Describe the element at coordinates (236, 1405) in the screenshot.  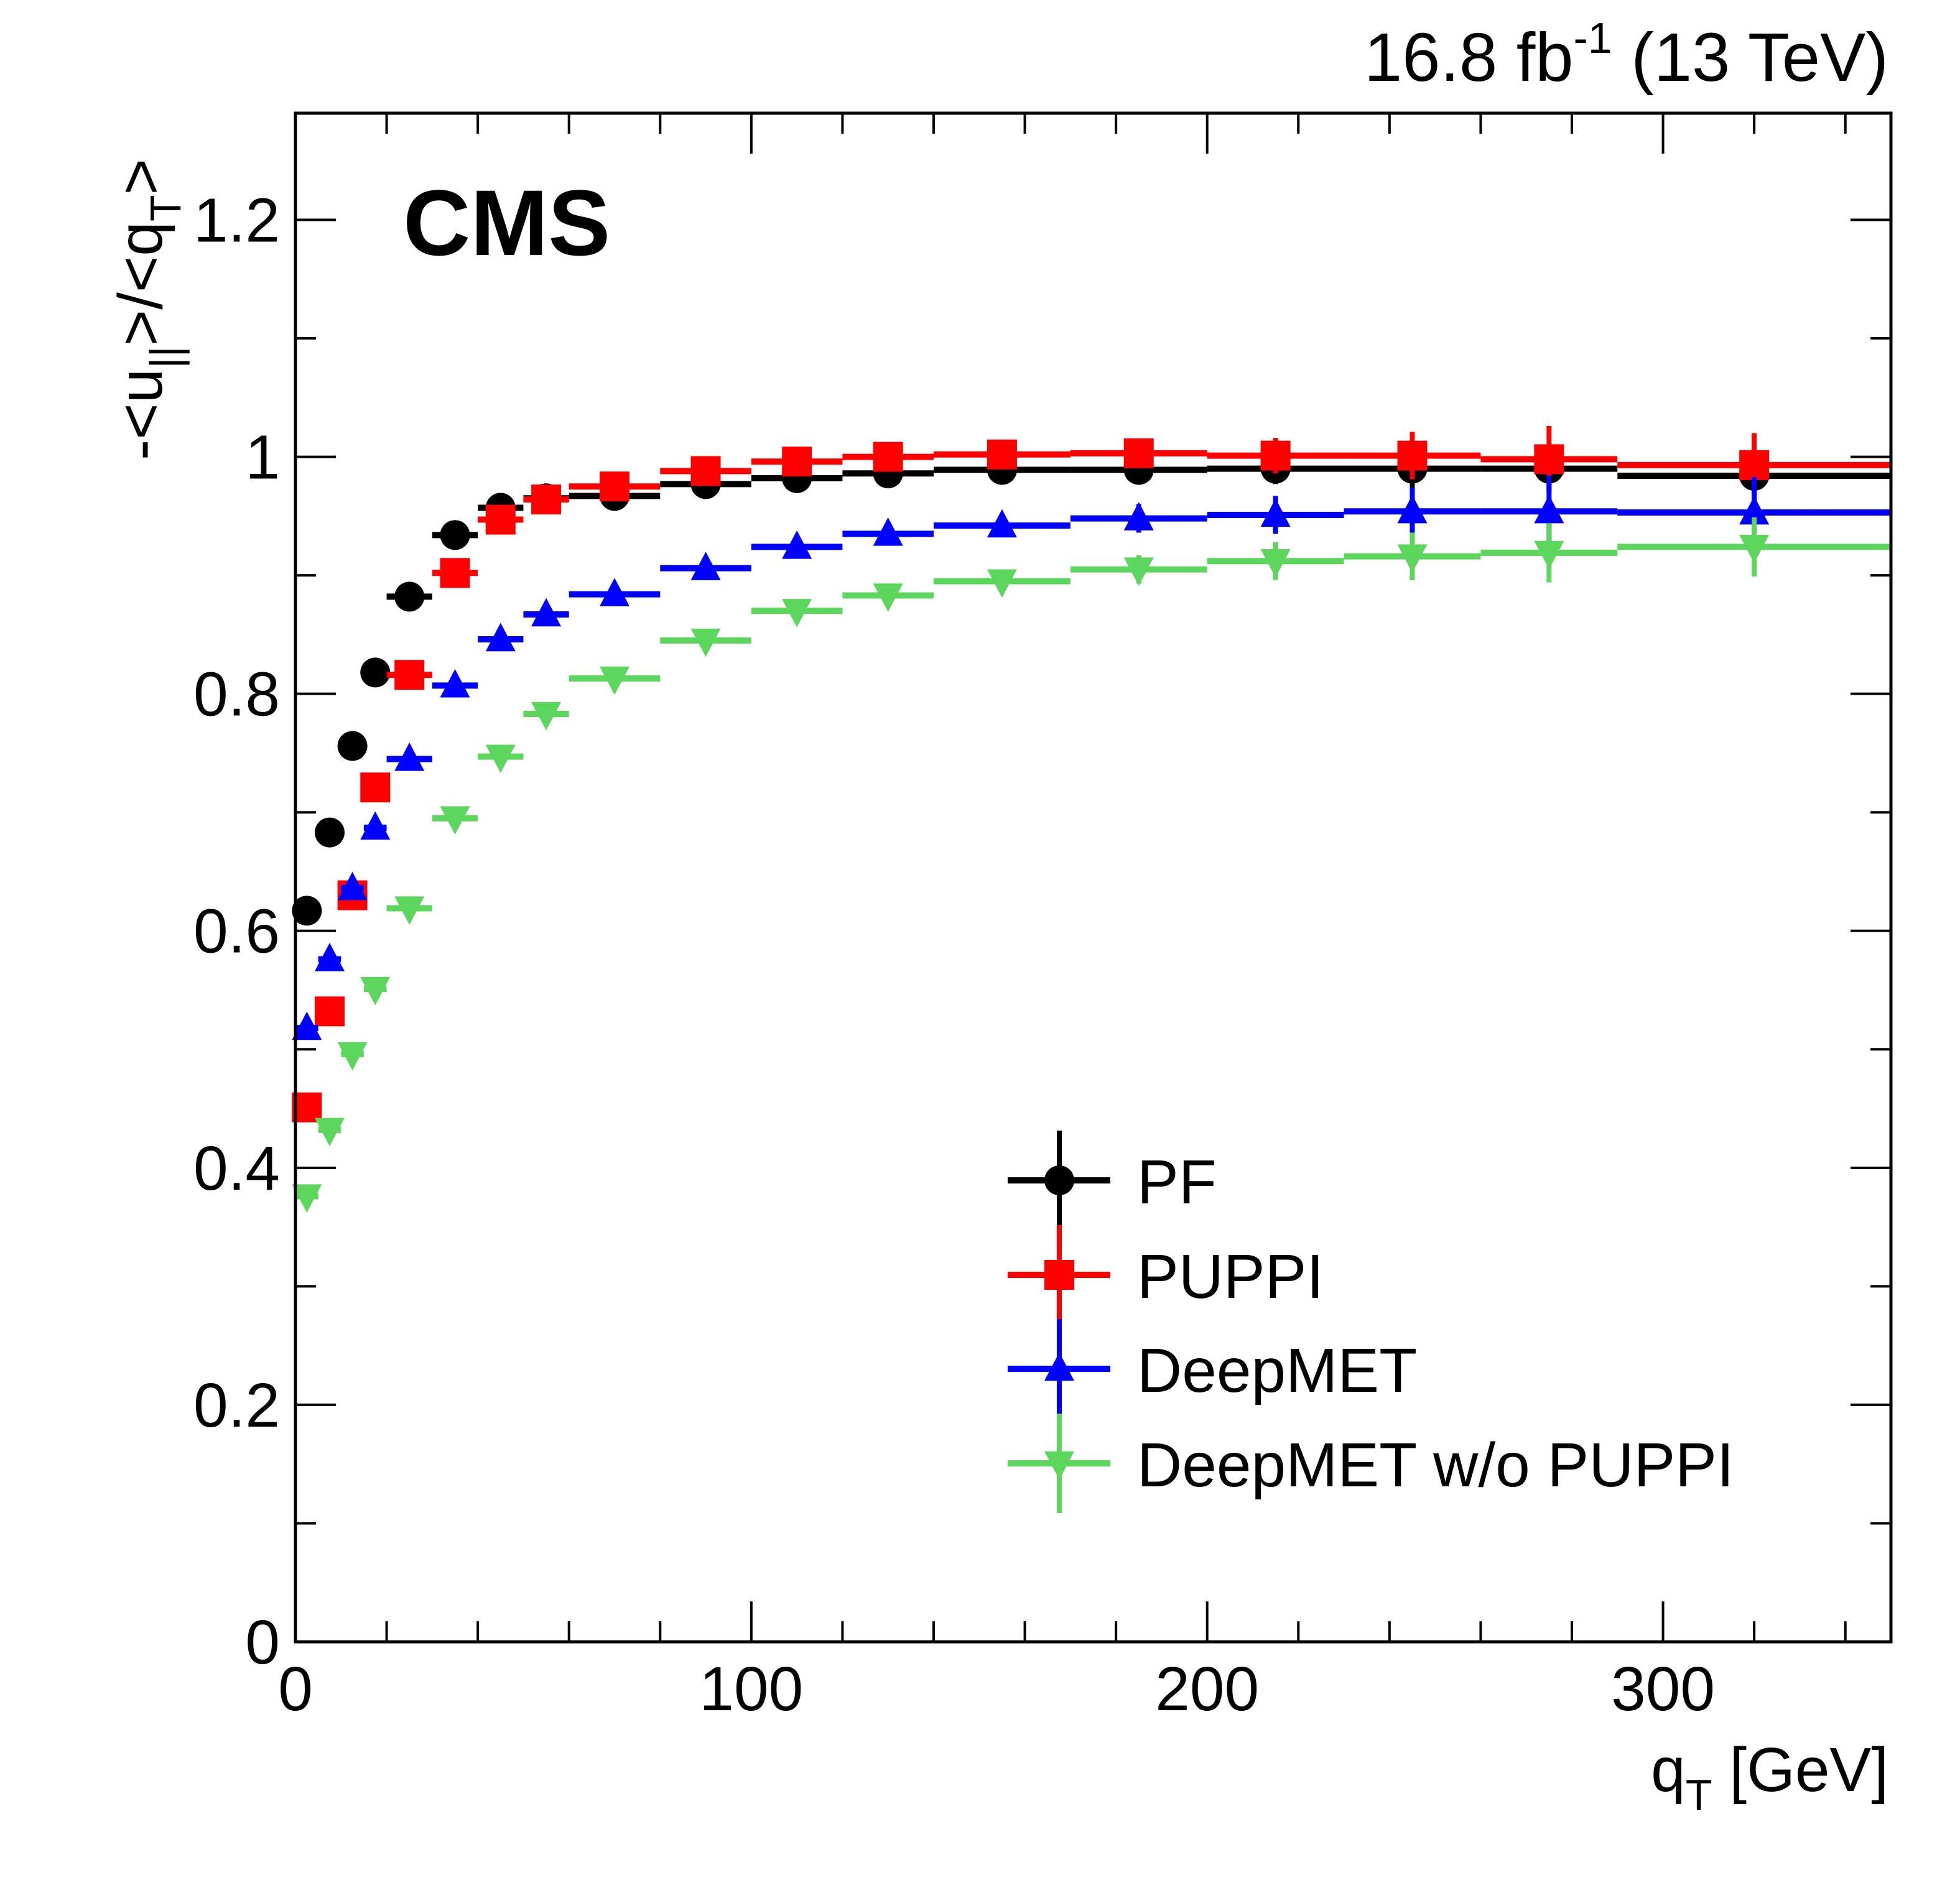
I see `y-tick-label: 0.2` at that location.